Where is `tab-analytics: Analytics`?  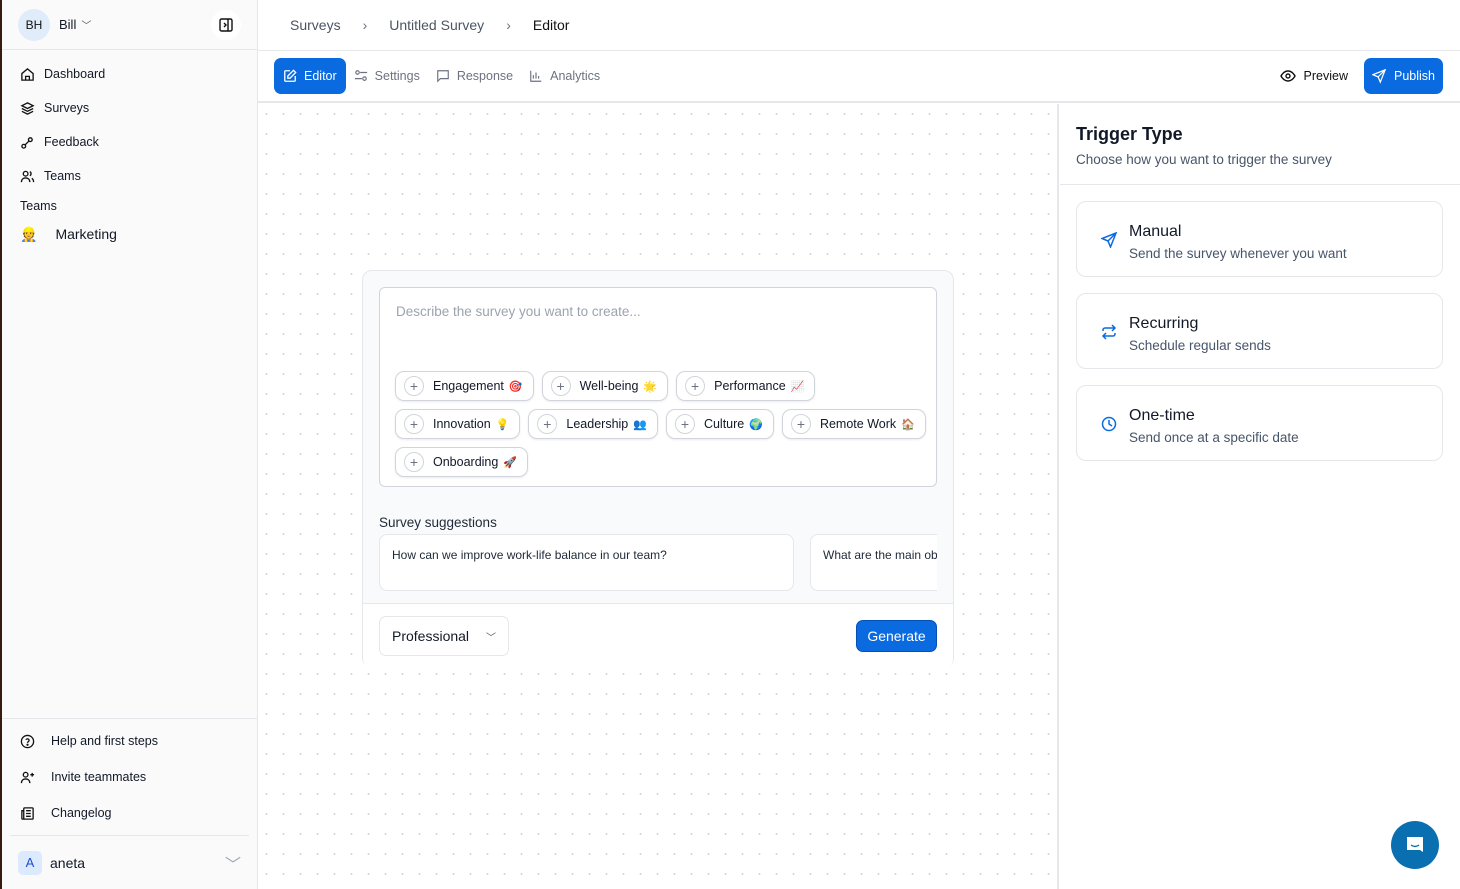 tab-analytics: Analytics is located at coordinates (564, 76).